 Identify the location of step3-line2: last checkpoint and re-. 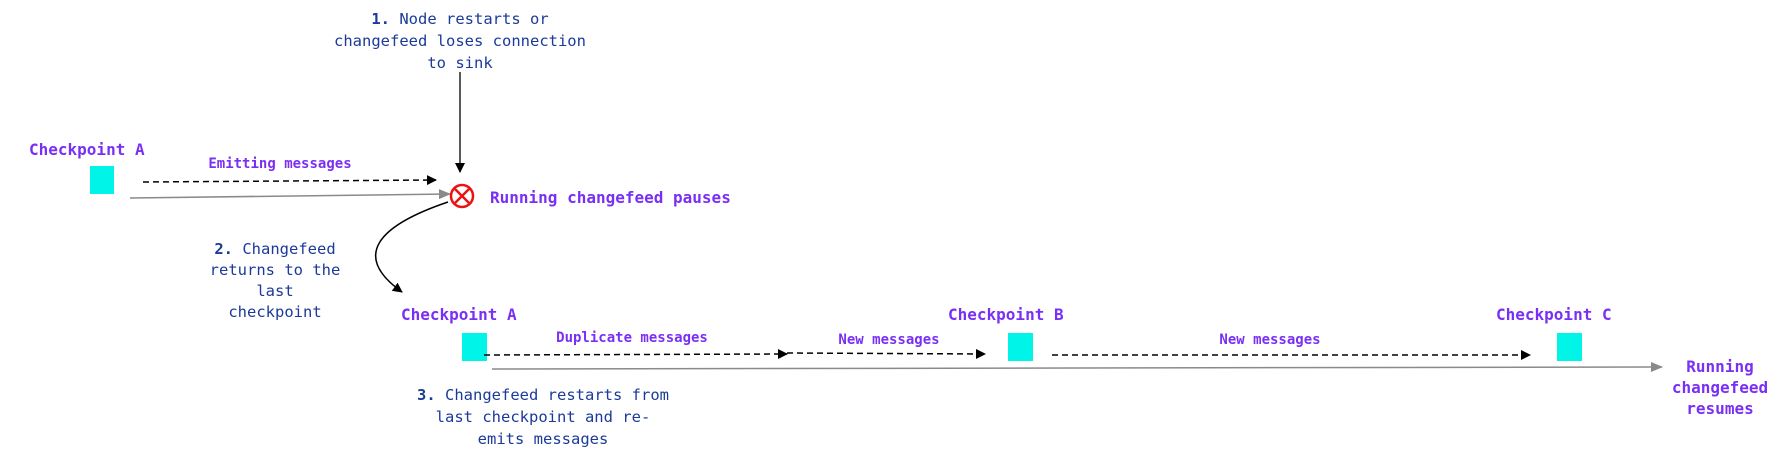
(543, 417).